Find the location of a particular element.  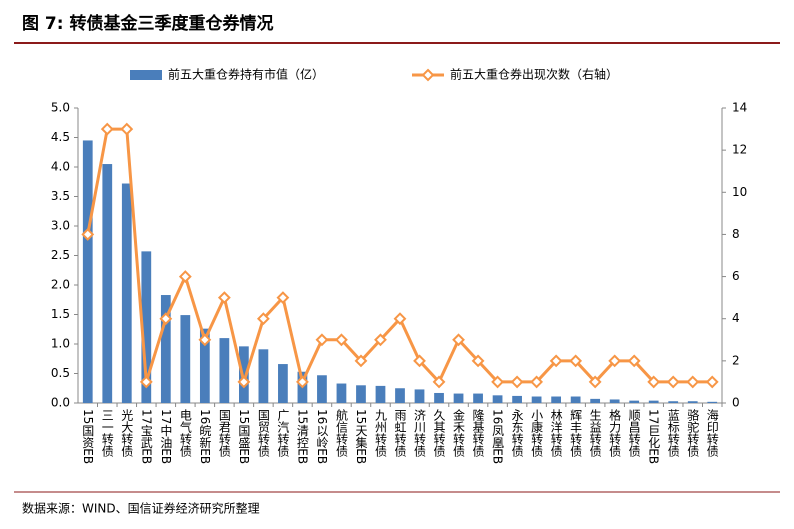

y2-tick-label: 14 is located at coordinates (739, 108).